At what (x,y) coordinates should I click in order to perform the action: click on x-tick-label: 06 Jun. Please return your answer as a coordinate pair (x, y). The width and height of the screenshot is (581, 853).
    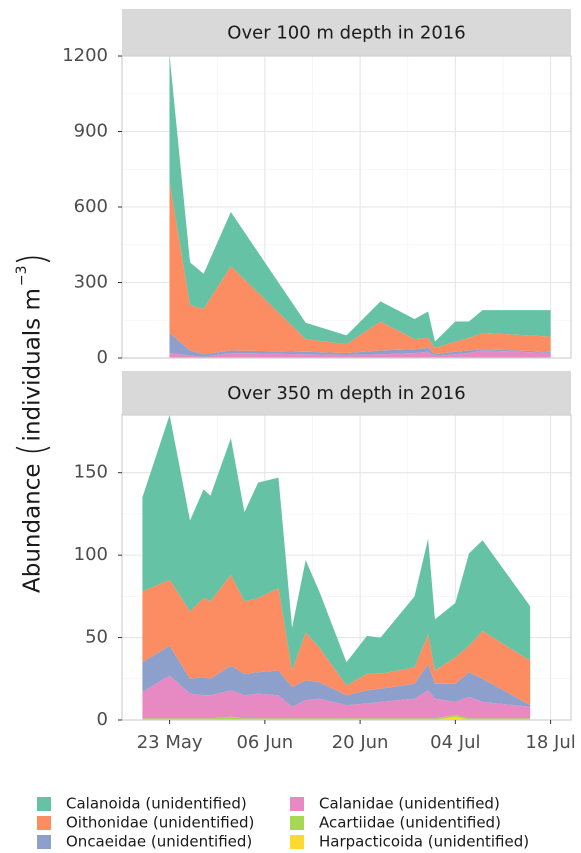
    Looking at the image, I should click on (264, 742).